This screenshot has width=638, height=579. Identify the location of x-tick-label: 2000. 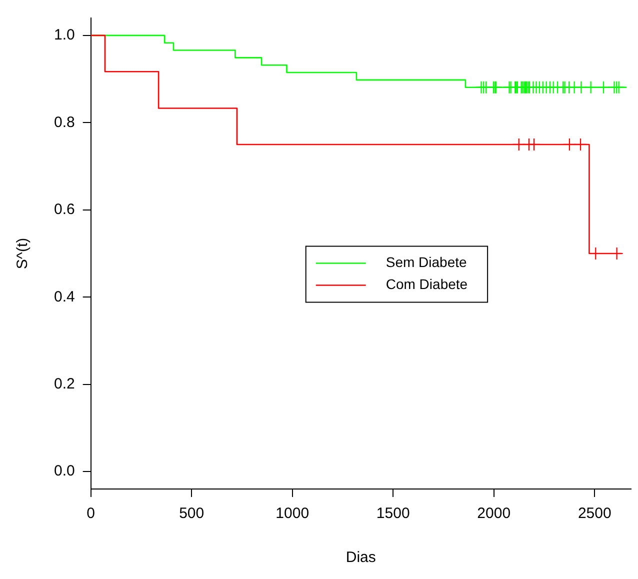
(494, 513).